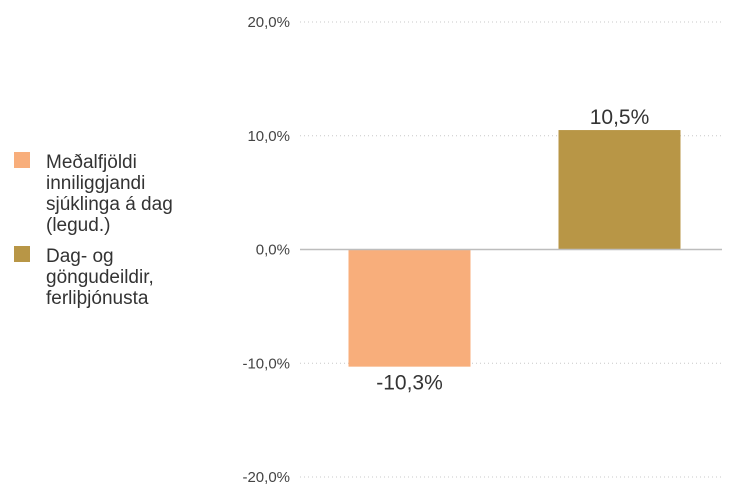 The height and width of the screenshot is (487, 730). What do you see at coordinates (268, 136) in the screenshot?
I see `y-tick-label: 10,0%` at bounding box center [268, 136].